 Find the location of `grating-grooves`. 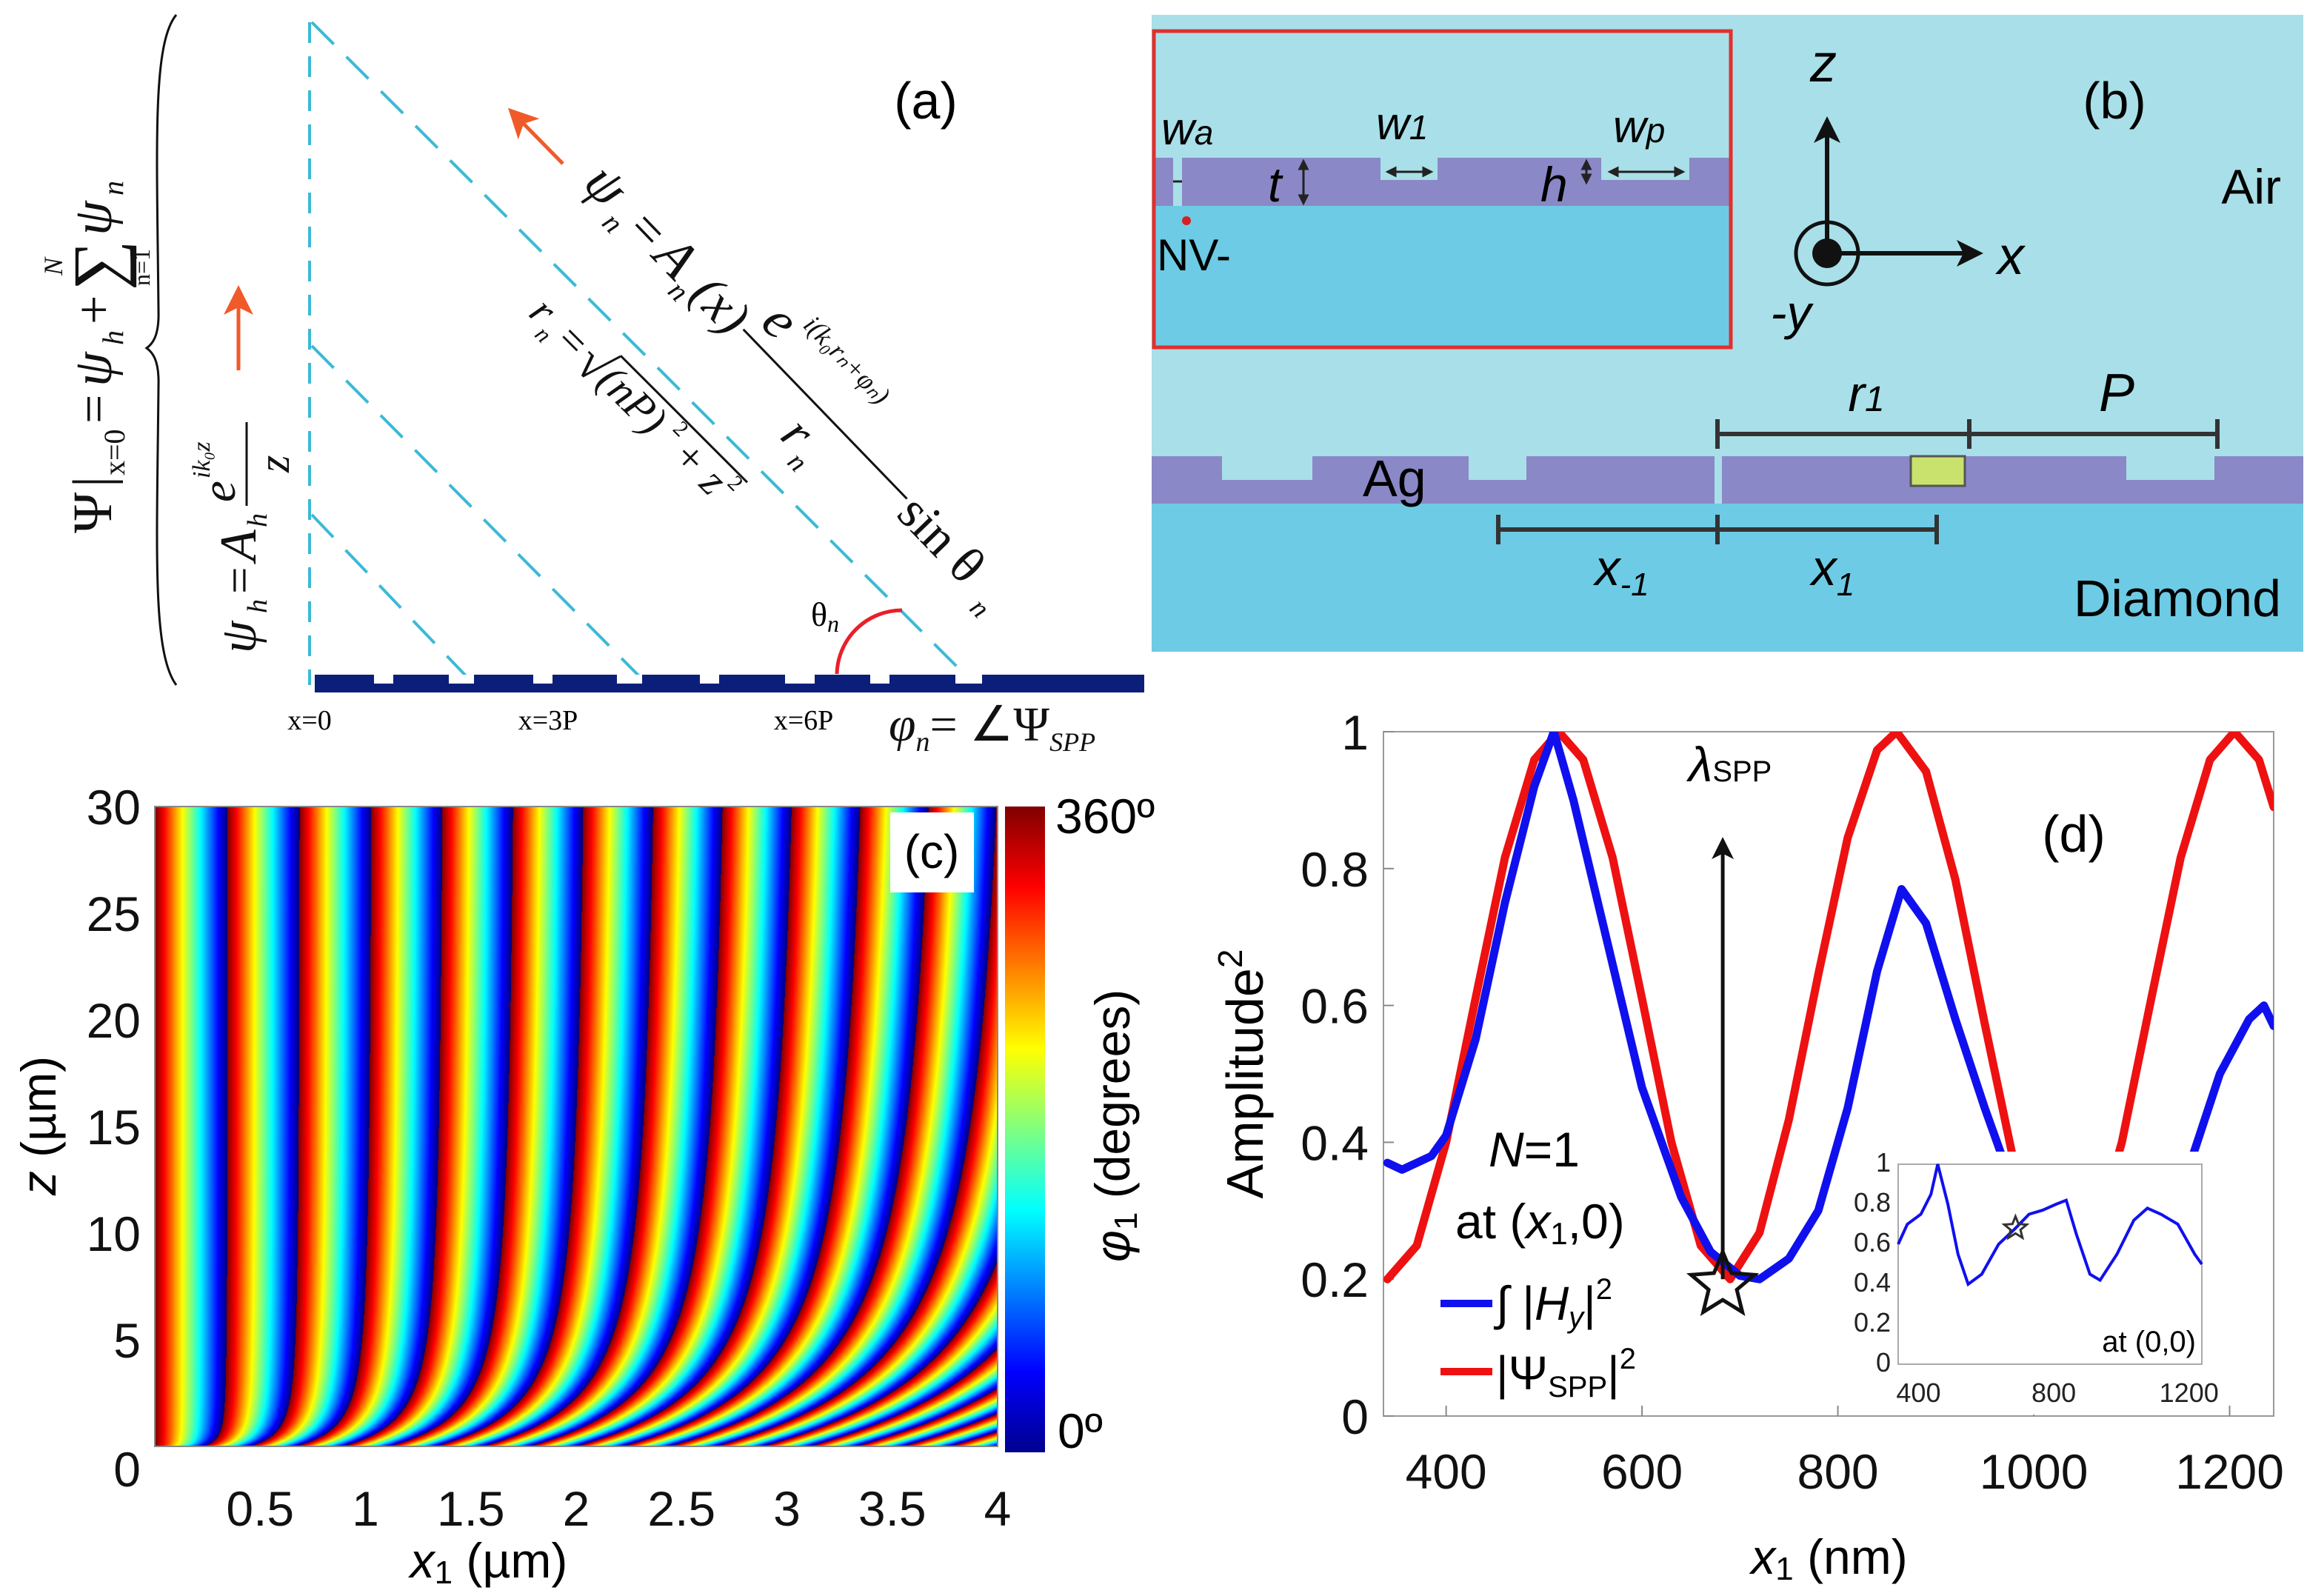

grating-grooves is located at coordinates (1718, 480).